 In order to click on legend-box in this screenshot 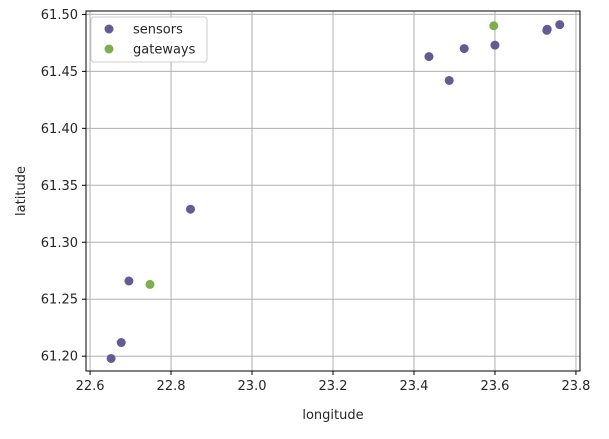, I will do `click(149, 39)`.